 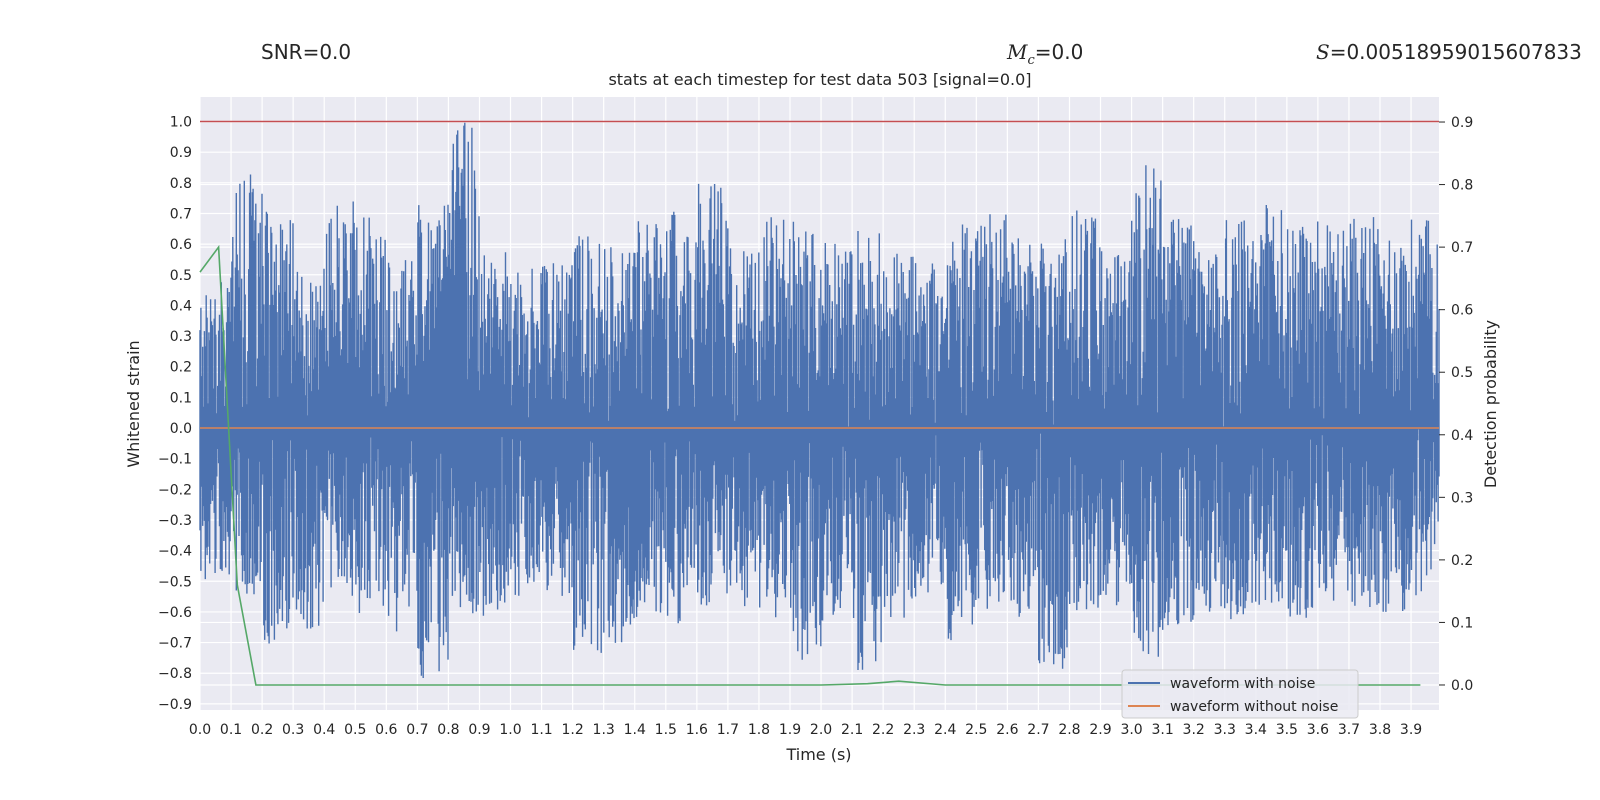 What do you see at coordinates (386, 730) in the screenshot?
I see `x-tick-label: 0.6` at bounding box center [386, 730].